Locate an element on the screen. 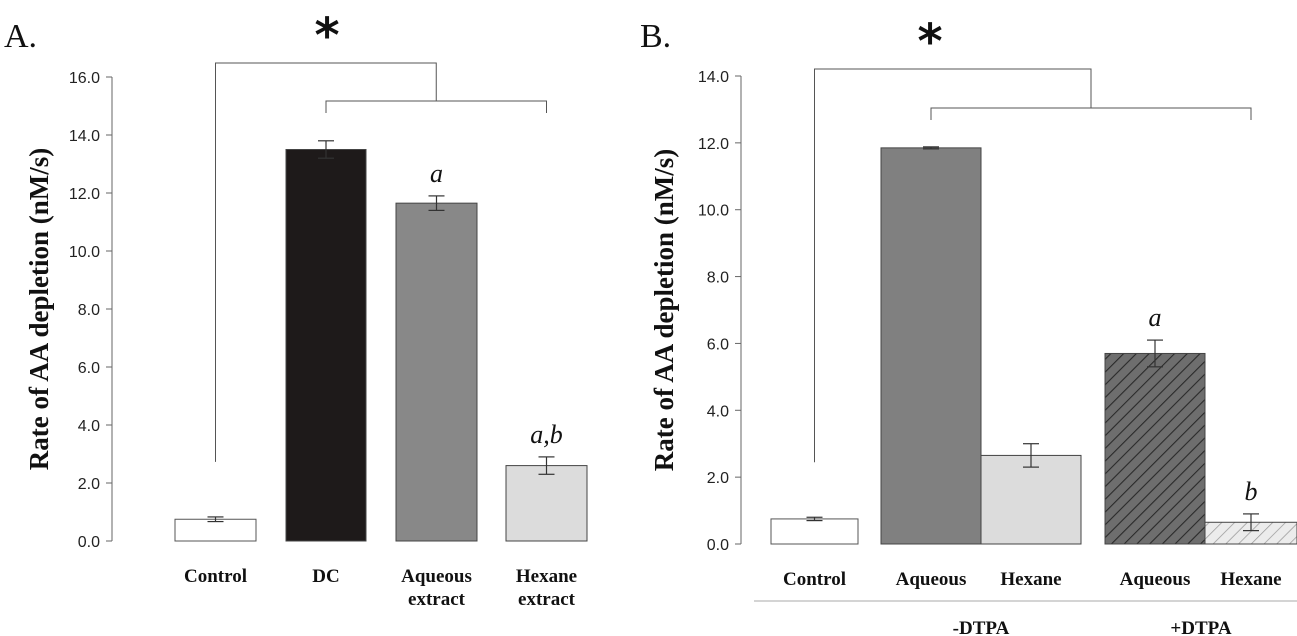  panel-label: A. is located at coordinates (20, 36).